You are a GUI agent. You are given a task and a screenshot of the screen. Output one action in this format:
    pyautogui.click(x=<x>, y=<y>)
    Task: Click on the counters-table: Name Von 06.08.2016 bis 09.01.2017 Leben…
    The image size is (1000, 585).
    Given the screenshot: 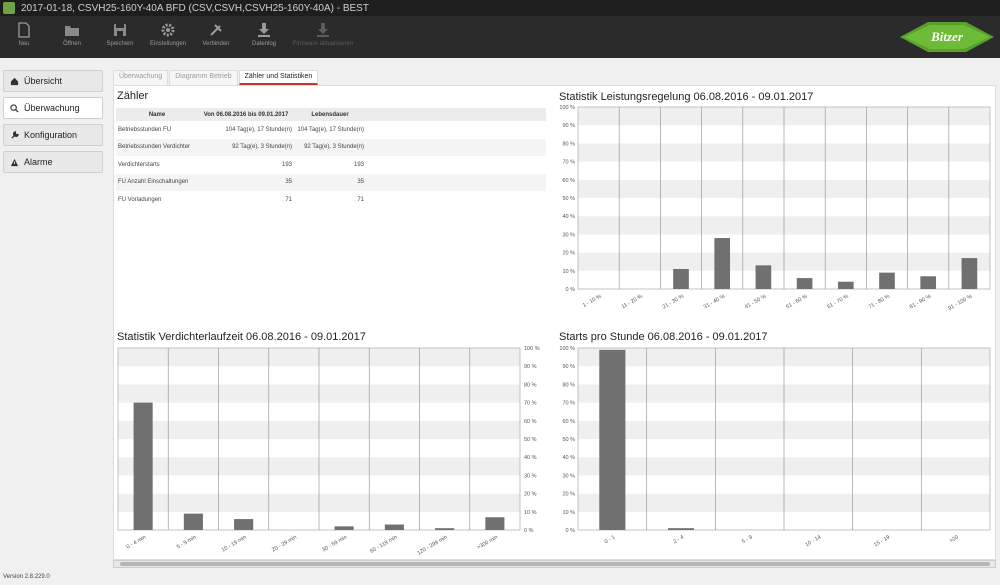 What is the action you would take?
    pyautogui.click(x=331, y=158)
    